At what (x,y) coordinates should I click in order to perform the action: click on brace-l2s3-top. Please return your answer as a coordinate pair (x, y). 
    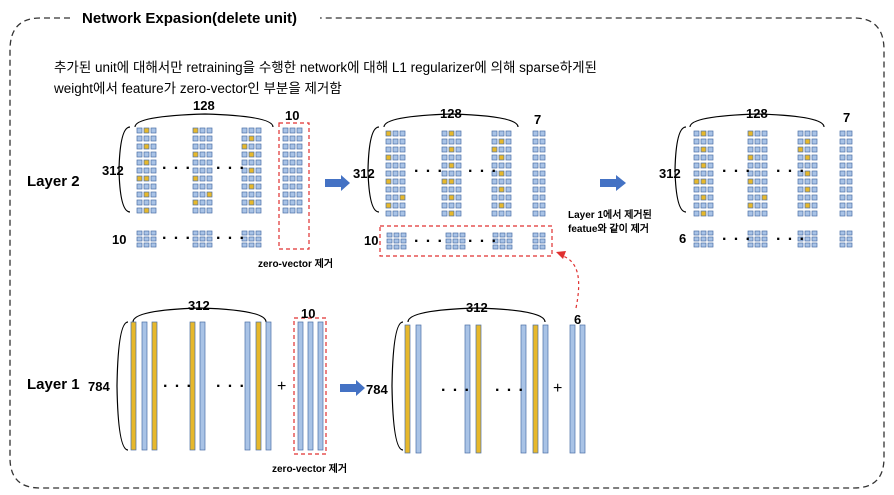
    Looking at the image, I should click on (757, 120).